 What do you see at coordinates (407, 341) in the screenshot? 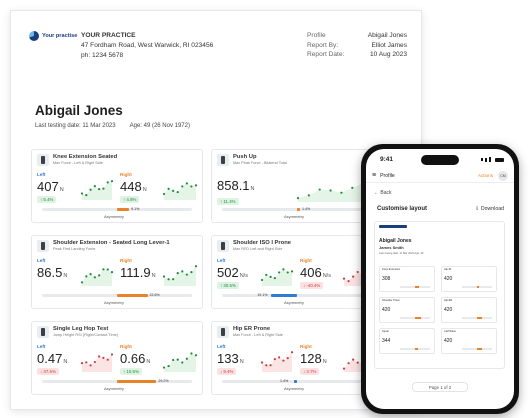
I see `preview-card: Squat 344` at bounding box center [407, 341].